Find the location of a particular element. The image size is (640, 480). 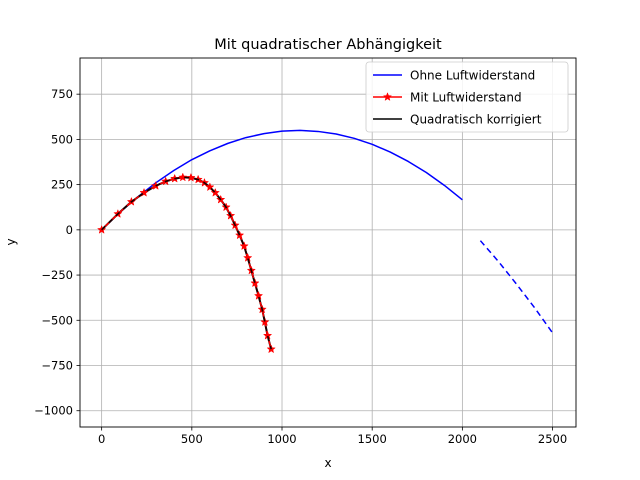

legend-box is located at coordinates (467, 97).